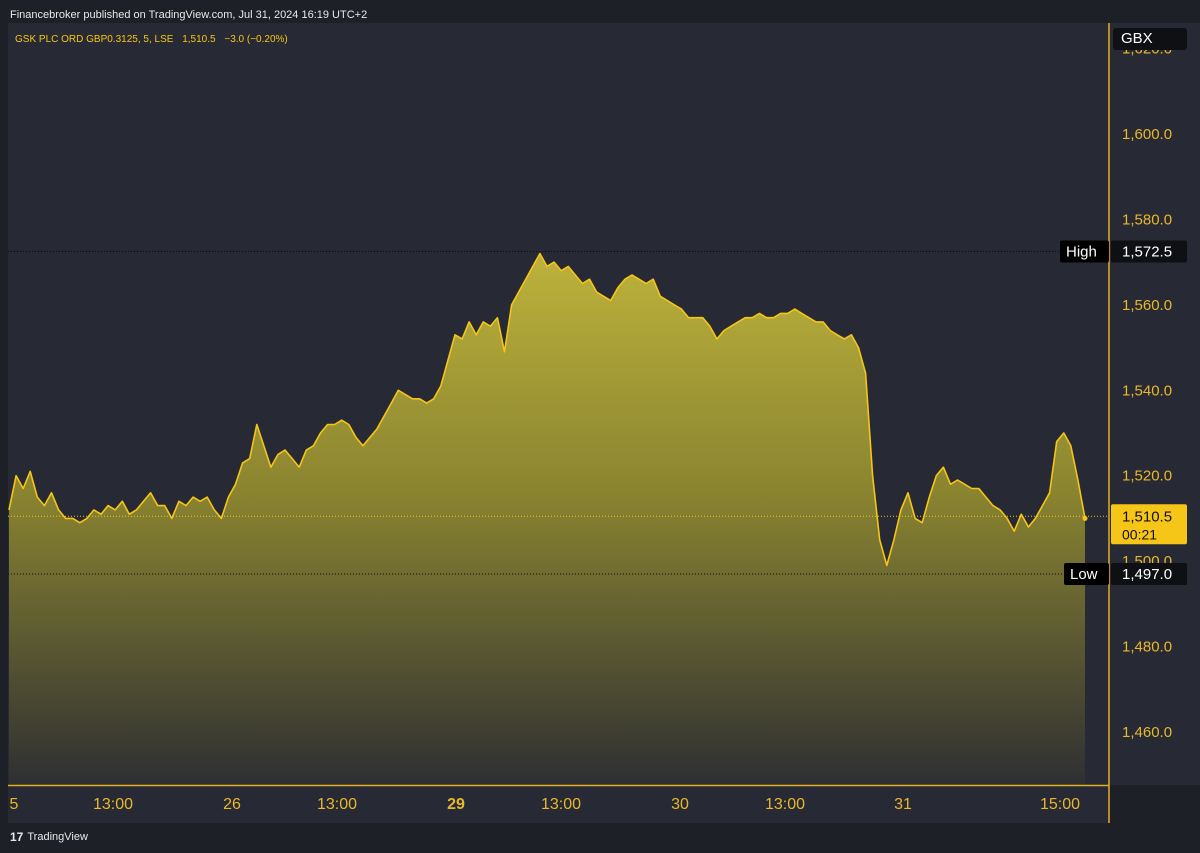 This screenshot has height=853, width=1200. Describe the element at coordinates (1154, 404) in the screenshot. I see `price-axis-panel` at that location.